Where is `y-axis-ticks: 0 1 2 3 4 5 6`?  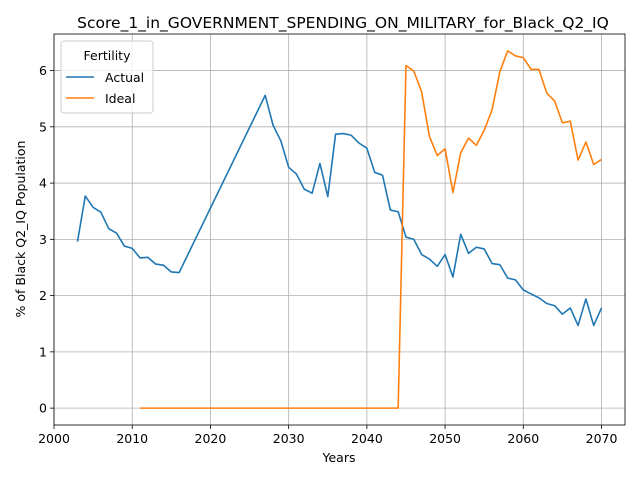 y-axis-ticks: 0 1 2 3 4 5 6 is located at coordinates (46, 239).